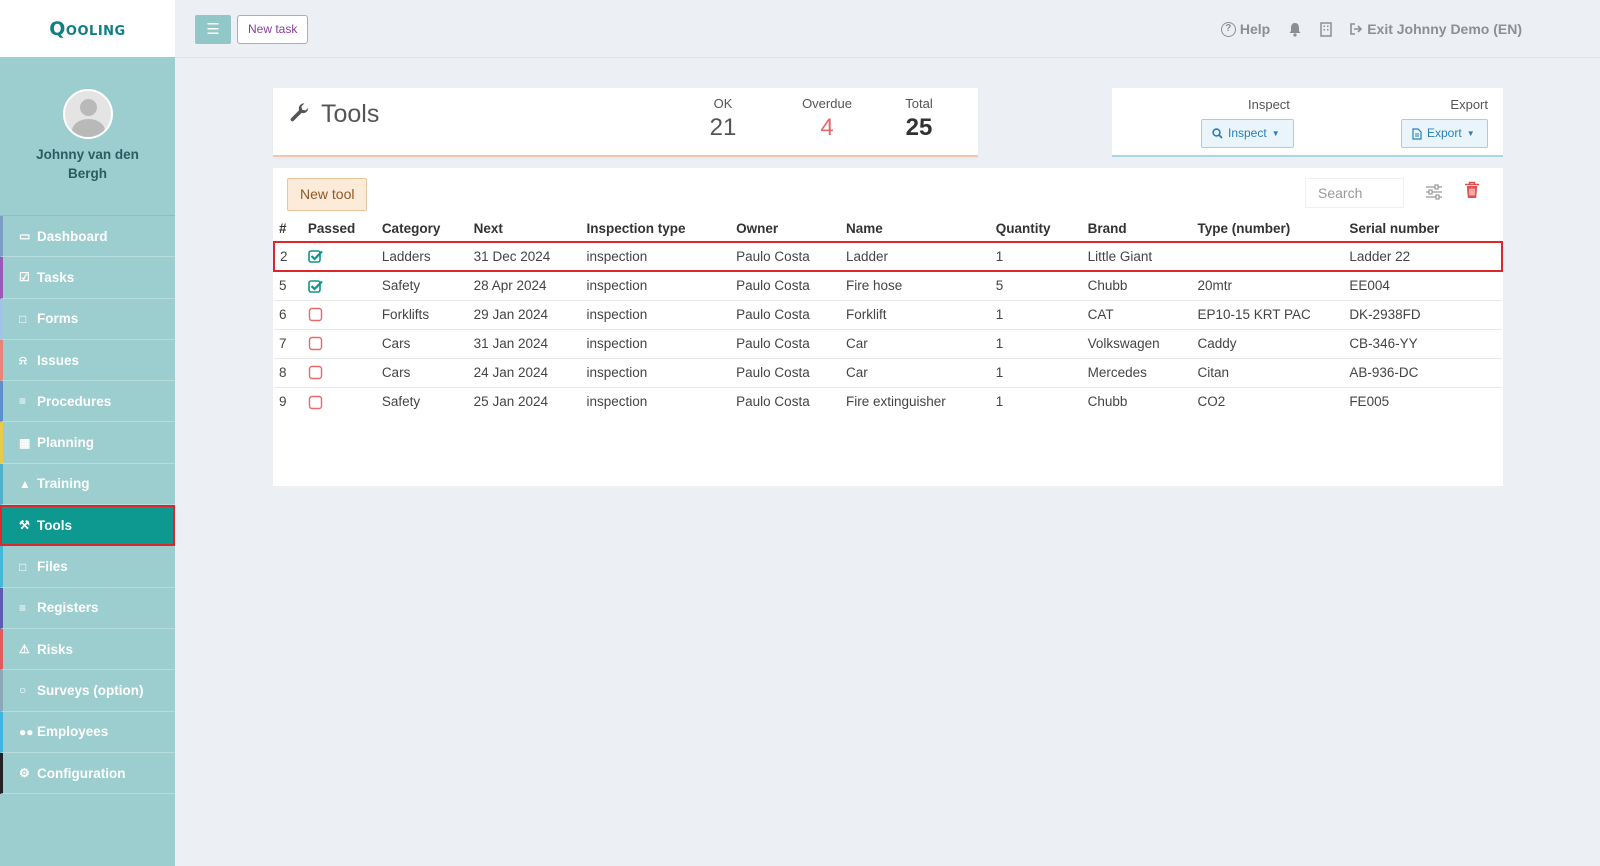  What do you see at coordinates (327, 194) in the screenshot?
I see `new-tool-button: New tool` at bounding box center [327, 194].